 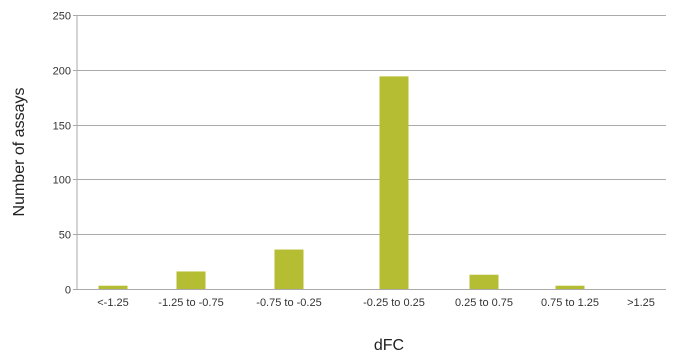 What do you see at coordinates (62, 72) in the screenshot?
I see `y-tick-label: 200` at bounding box center [62, 72].